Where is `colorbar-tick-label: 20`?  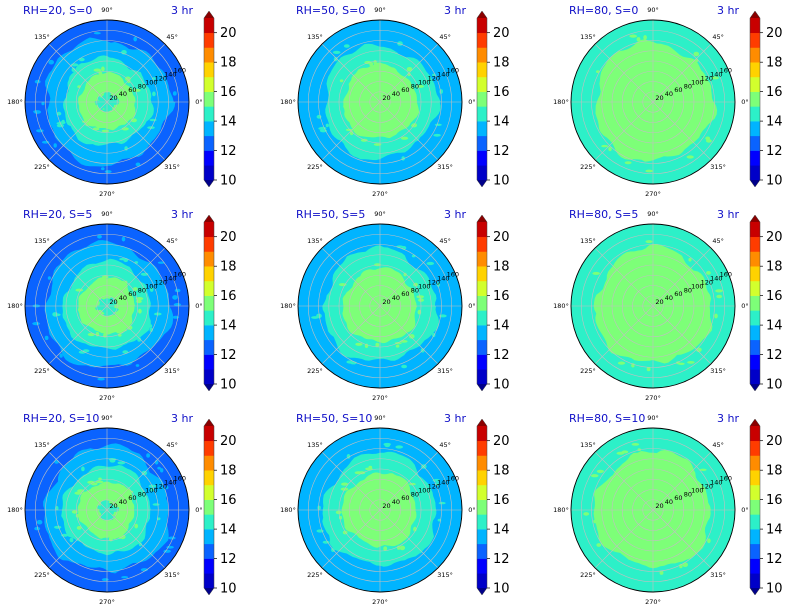 colorbar-tick-label: 20 is located at coordinates (774, 441).